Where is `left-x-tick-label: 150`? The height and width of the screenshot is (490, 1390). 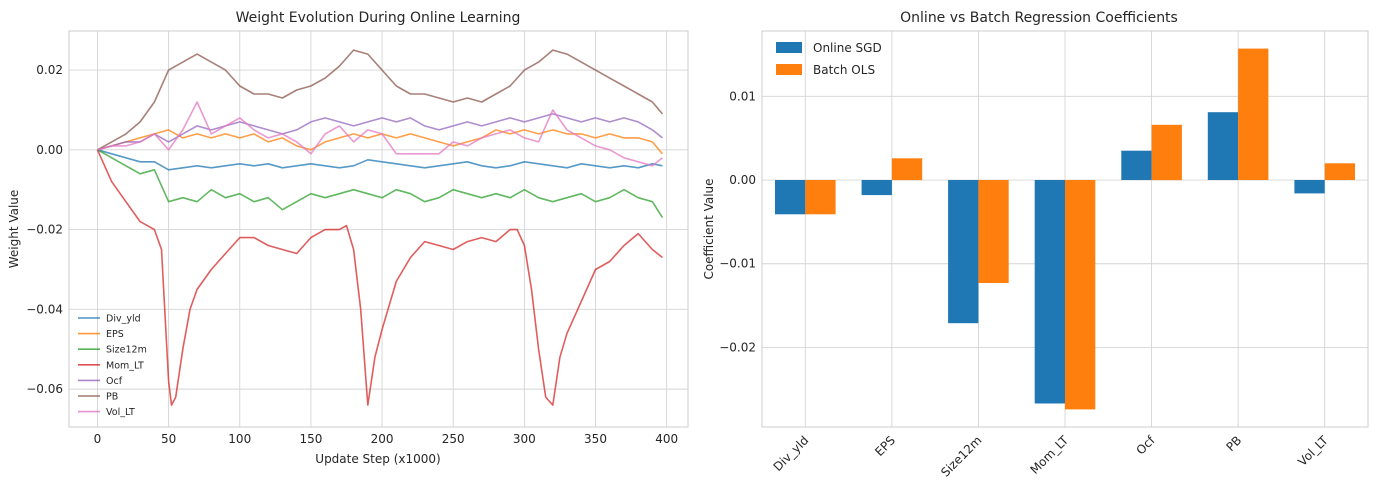
left-x-tick-label: 150 is located at coordinates (310, 439).